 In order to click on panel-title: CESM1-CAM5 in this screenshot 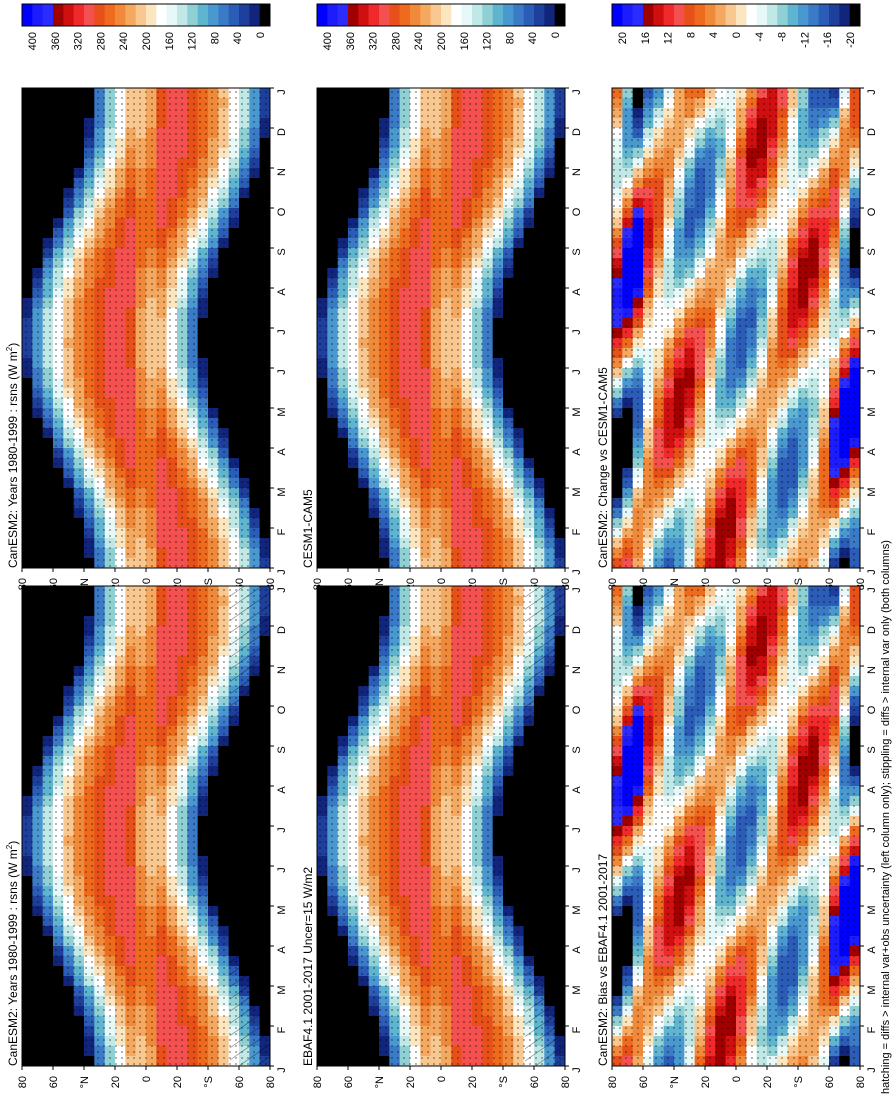, I will do `click(308, 528)`.